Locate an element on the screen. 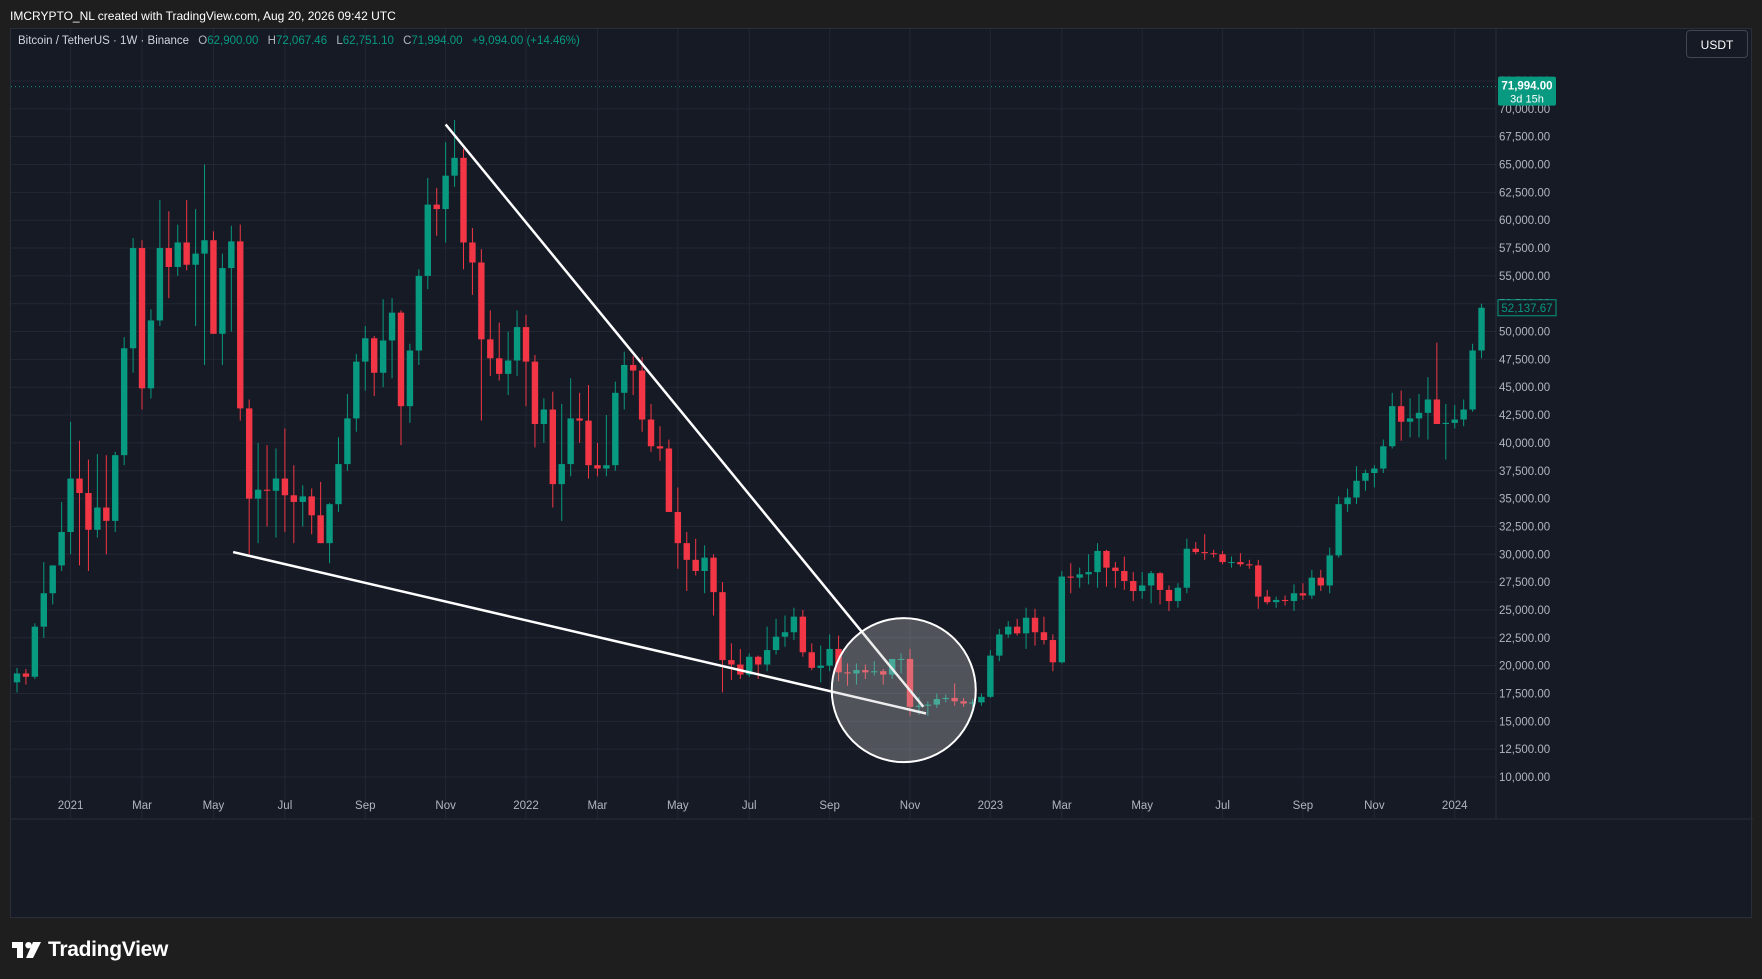 The height and width of the screenshot is (979, 1762). price-tick-label: 47,500.00 is located at coordinates (1524, 360).